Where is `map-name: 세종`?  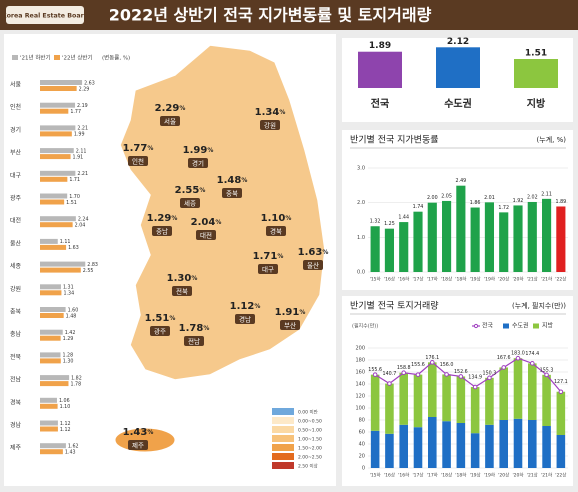
map-name: 세종 is located at coordinates (190, 203).